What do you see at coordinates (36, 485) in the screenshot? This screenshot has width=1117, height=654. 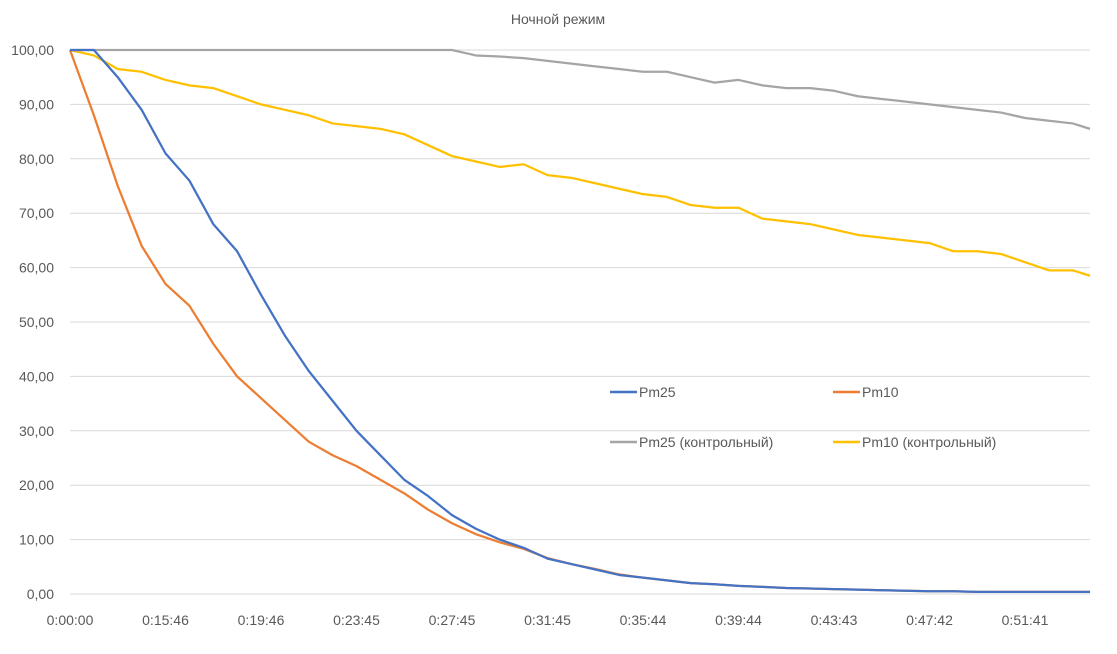 I see `y-tick-label: 20,00` at bounding box center [36, 485].